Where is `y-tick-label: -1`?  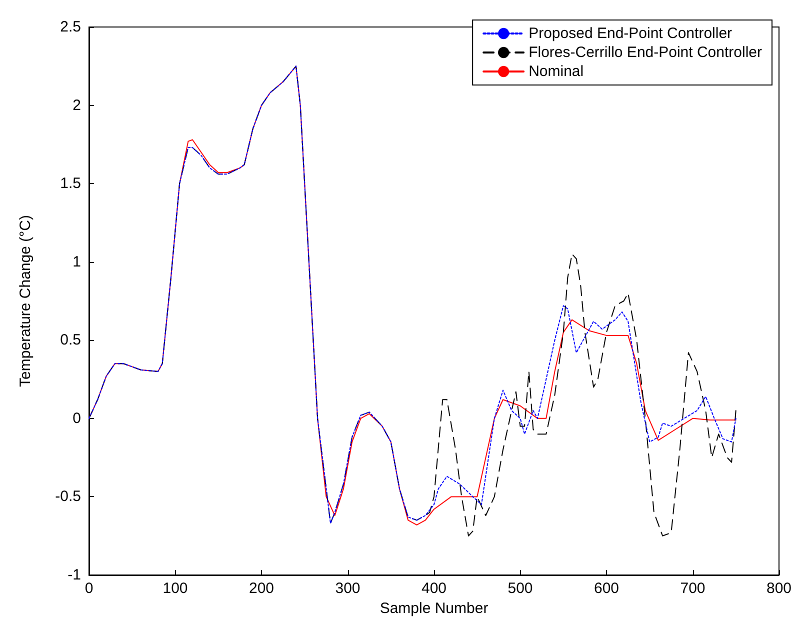 y-tick-label: -1 is located at coordinates (74, 575).